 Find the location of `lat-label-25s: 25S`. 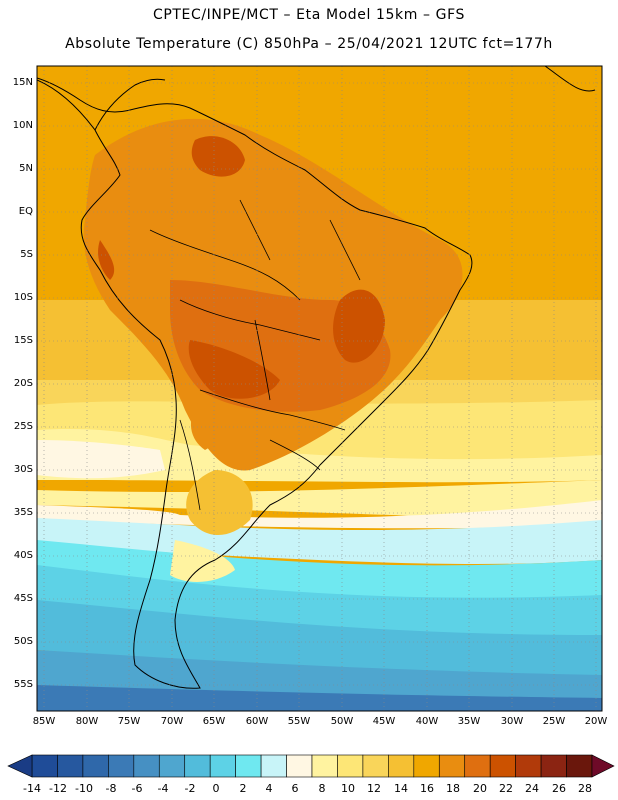

lat-label-25s: 25S is located at coordinates (23, 426).